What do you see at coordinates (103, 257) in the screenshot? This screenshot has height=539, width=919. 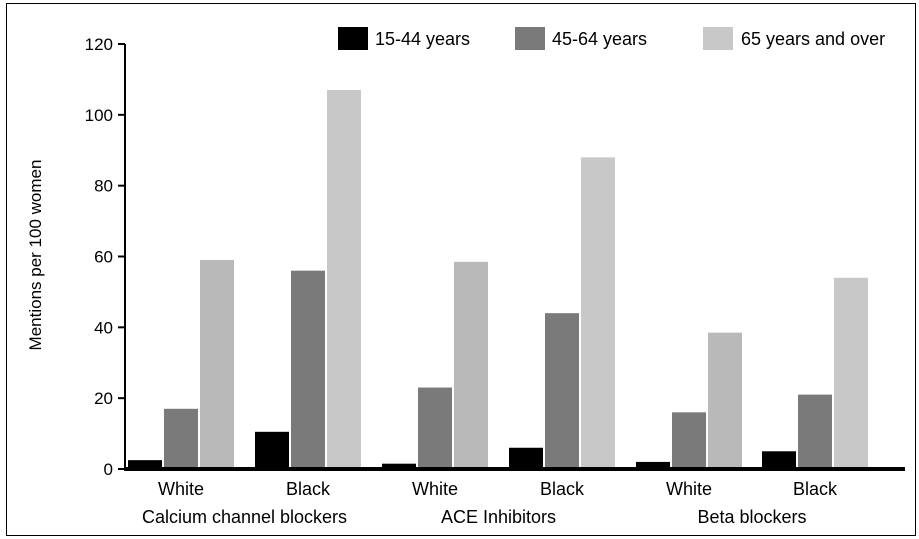 I see `y-tick-label: 60` at bounding box center [103, 257].